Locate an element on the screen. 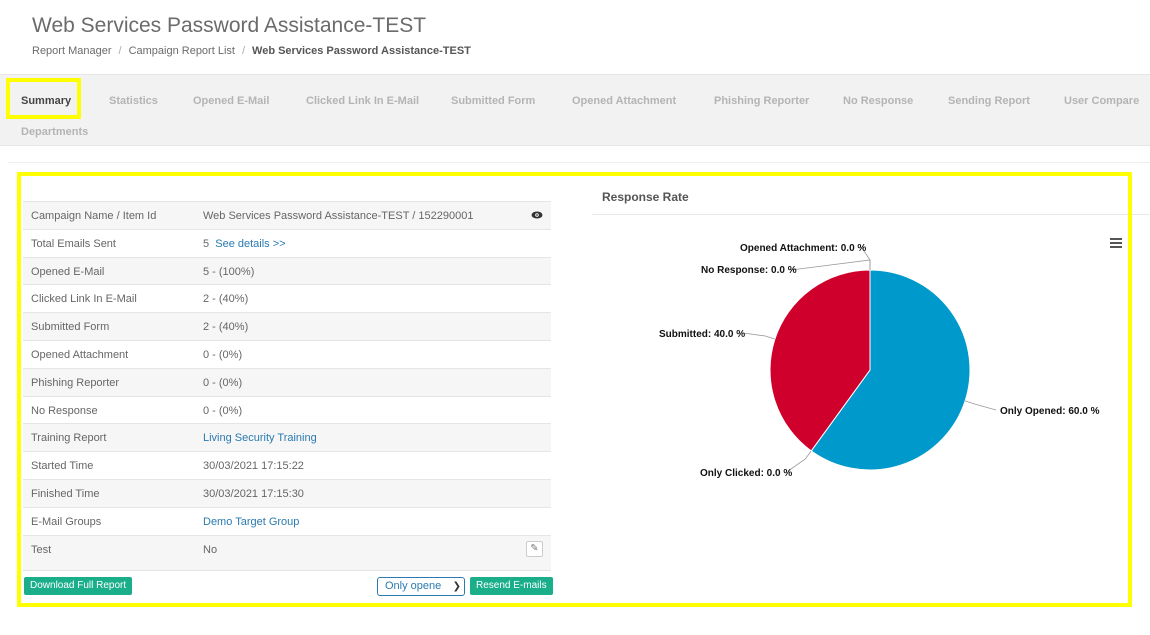 The height and width of the screenshot is (635, 1150). row-label: Total Emails Sent is located at coordinates (73, 243).